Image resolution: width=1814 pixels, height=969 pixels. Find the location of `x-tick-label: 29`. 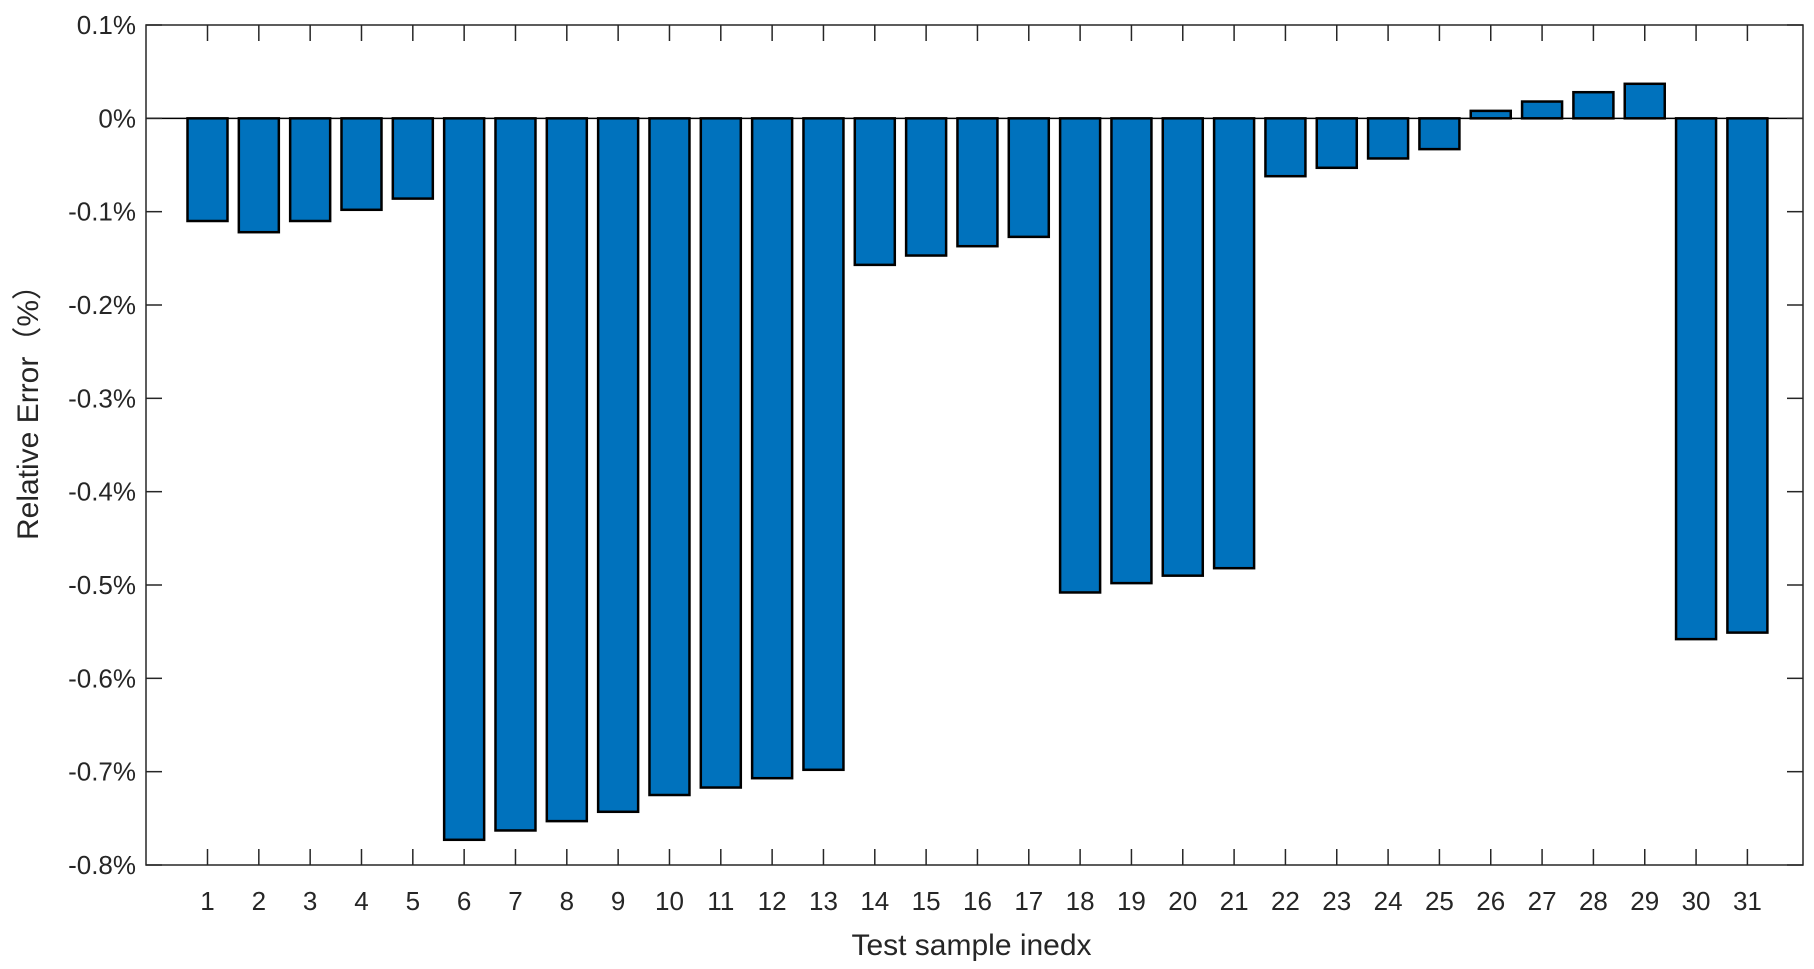

x-tick-label: 29 is located at coordinates (1644, 901).